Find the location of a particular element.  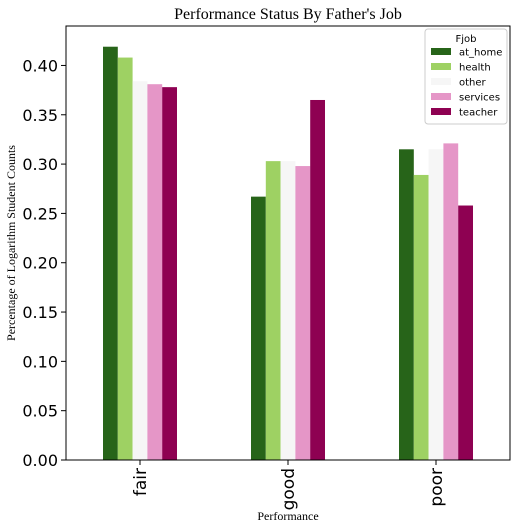

bar-services-poor is located at coordinates (451, 301).